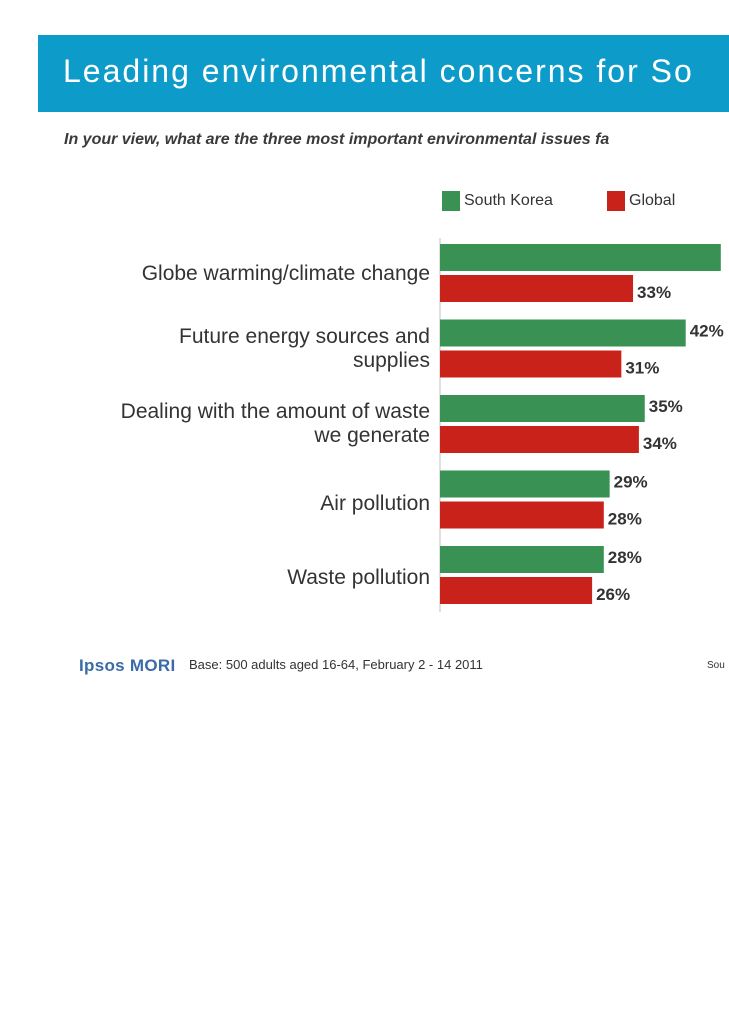  What do you see at coordinates (391, 360) in the screenshot?
I see `category-label-line: supplies` at bounding box center [391, 360].